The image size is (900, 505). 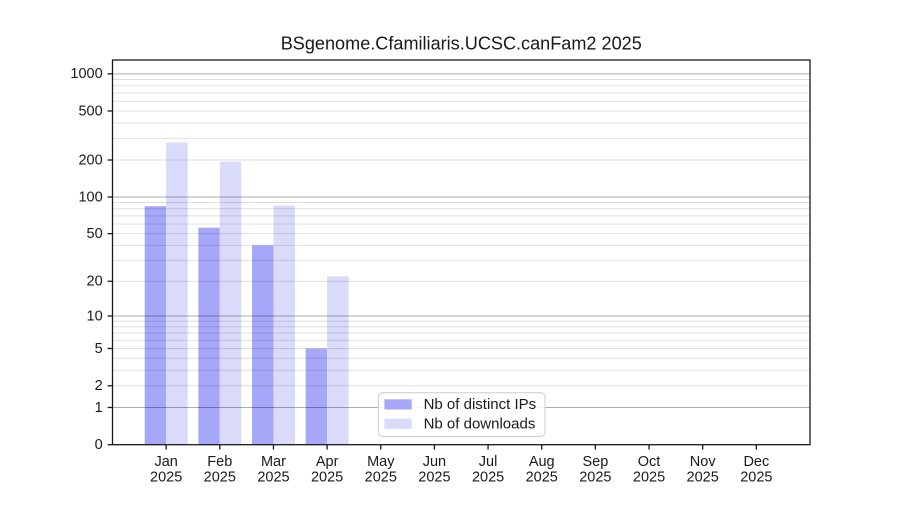 What do you see at coordinates (461, 44) in the screenshot?
I see `svg-text:BSgenome.Cfamiliaris.UCSC.canF: BSgenome.Cfamiliaris.UCSC.canFam2 2025` at bounding box center [461, 44].